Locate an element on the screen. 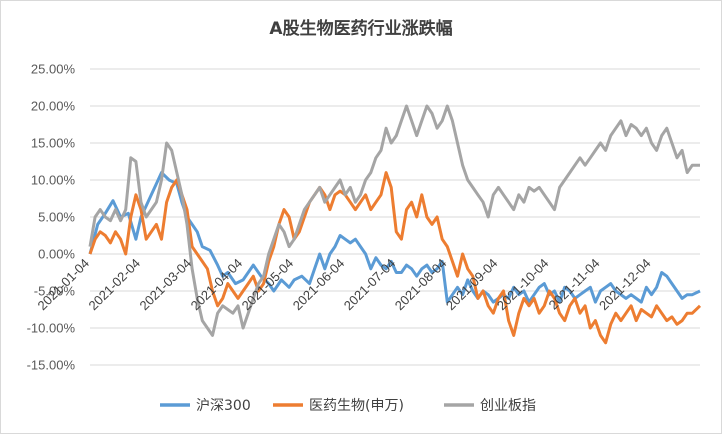  y-tick-label: 15.00% is located at coordinates (53, 143).